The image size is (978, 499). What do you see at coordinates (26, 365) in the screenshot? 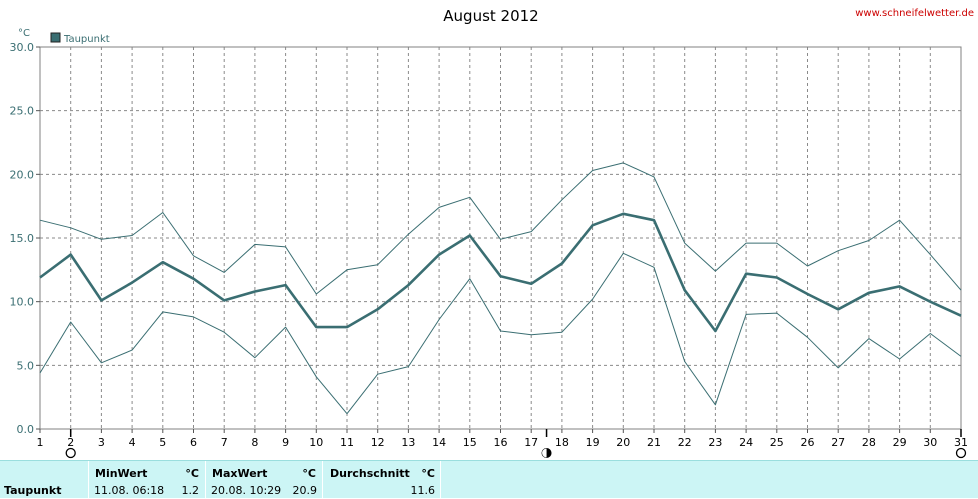
I see `y-tick-label: 5.0` at bounding box center [26, 365].